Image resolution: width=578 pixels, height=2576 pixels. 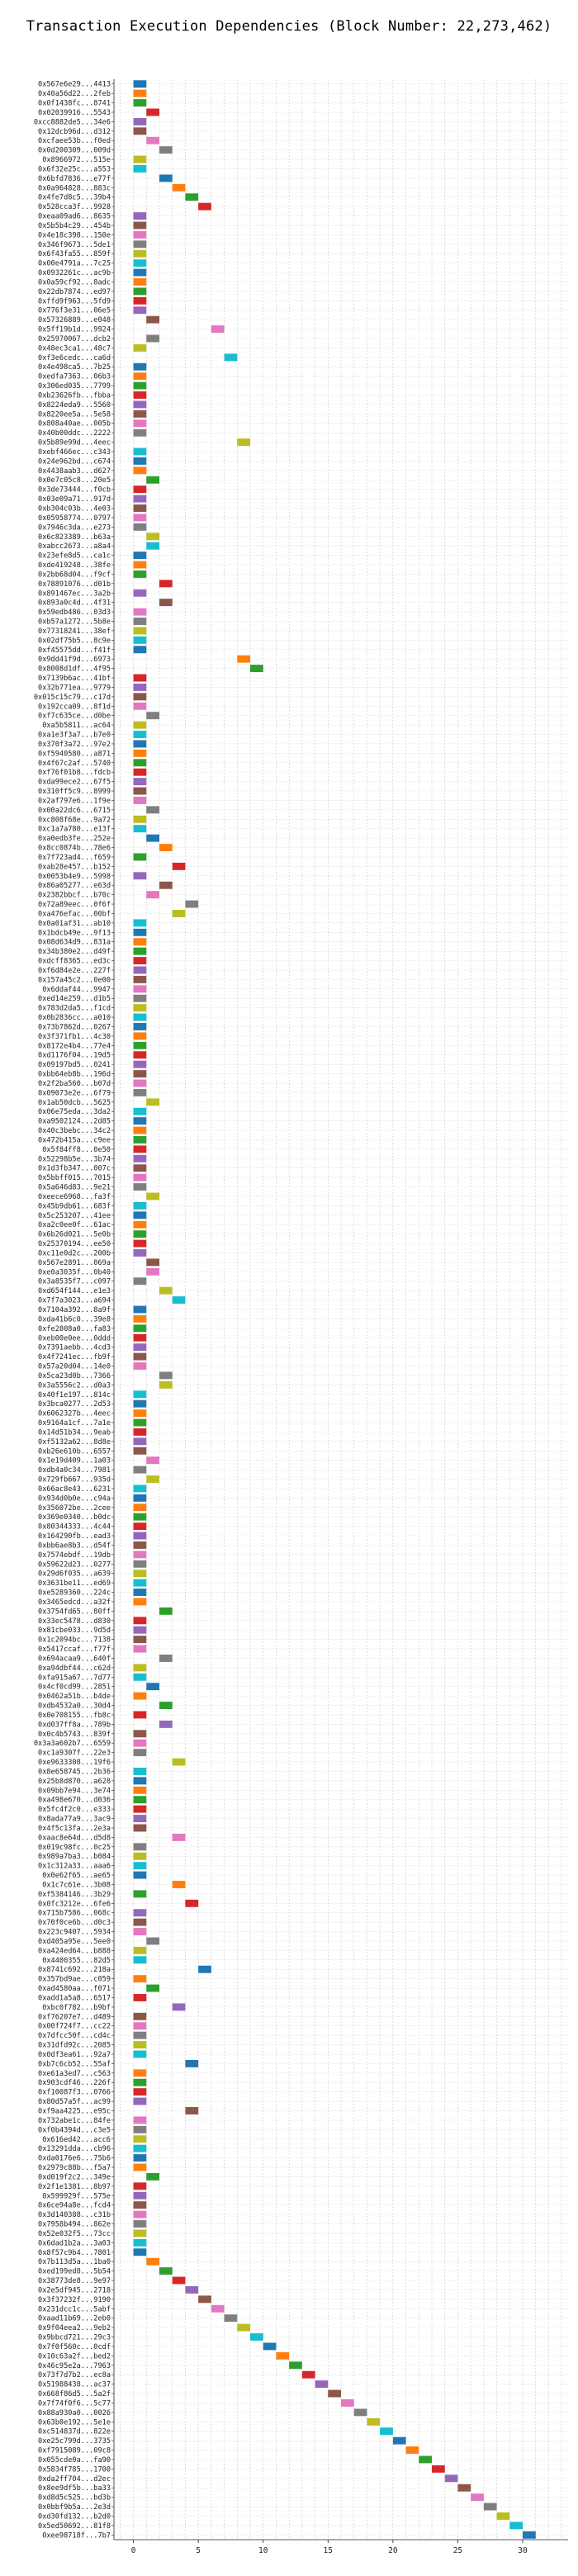 I want to click on y-tick-label: 0x5ff19b1d...9924, so click(x=74, y=330).